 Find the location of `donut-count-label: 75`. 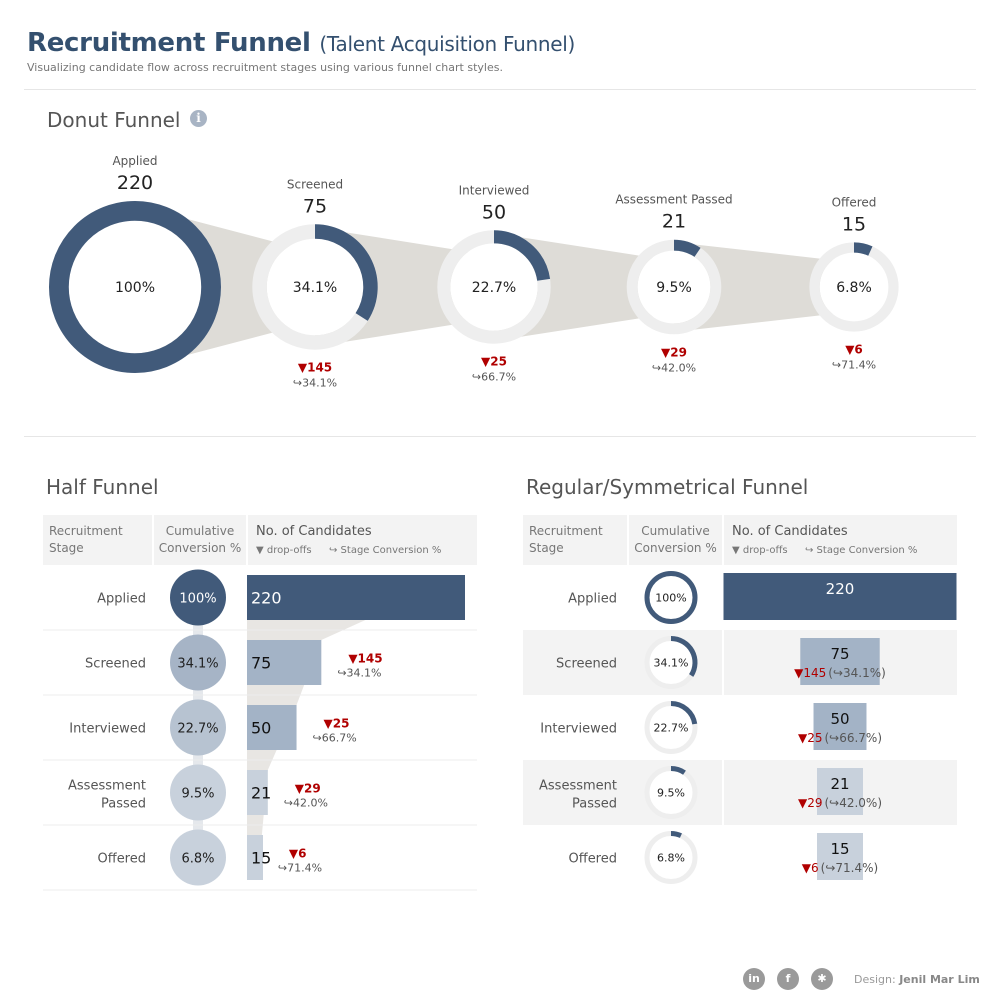

donut-count-label: 75 is located at coordinates (315, 206).